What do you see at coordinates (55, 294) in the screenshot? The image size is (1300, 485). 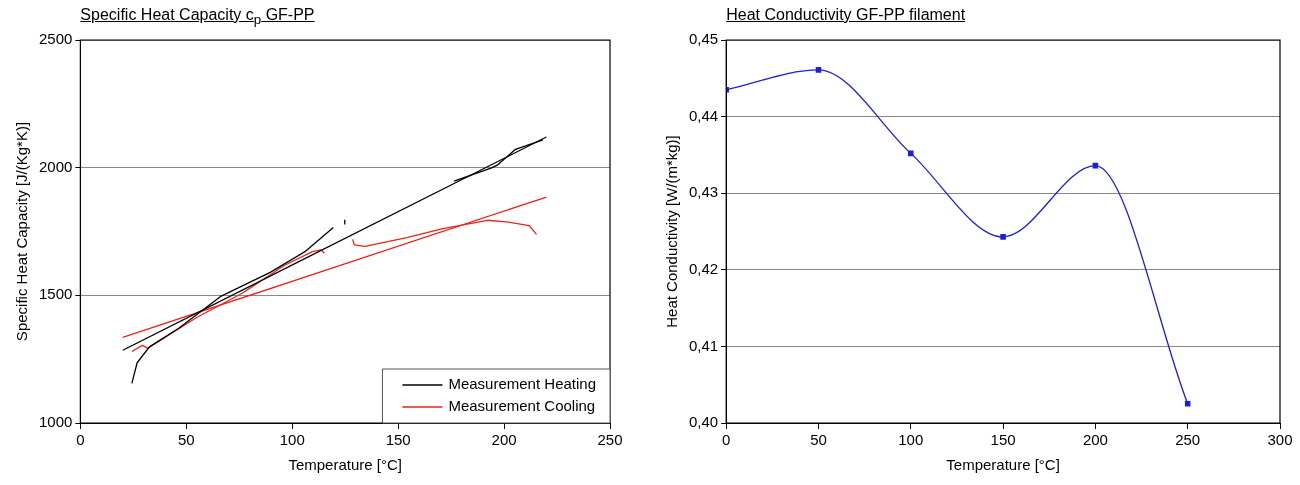 I see `y-tick-label: 1500` at bounding box center [55, 294].